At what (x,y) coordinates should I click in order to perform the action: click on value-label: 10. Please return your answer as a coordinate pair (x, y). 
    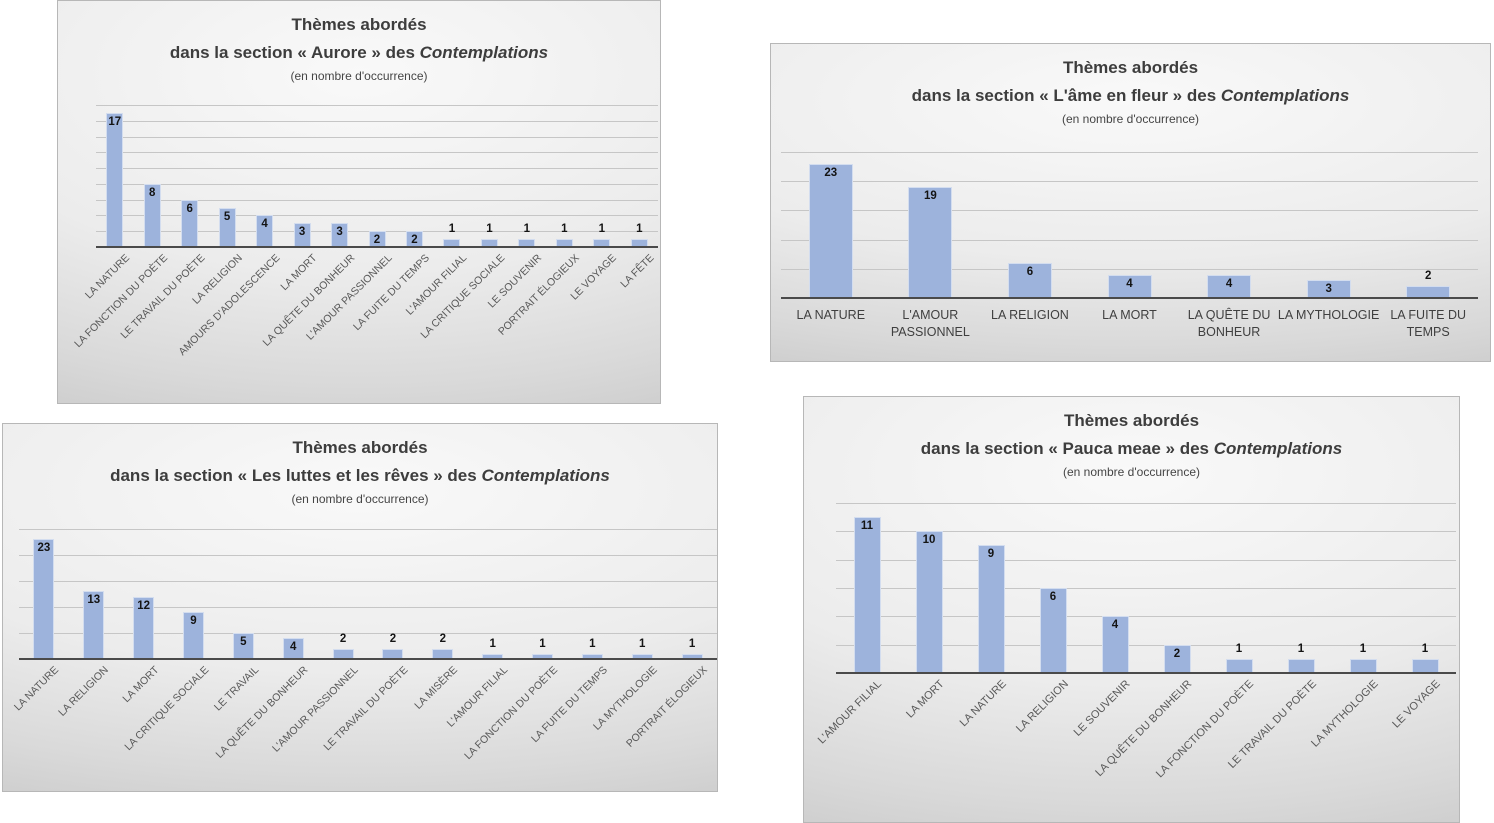
    Looking at the image, I should click on (929, 540).